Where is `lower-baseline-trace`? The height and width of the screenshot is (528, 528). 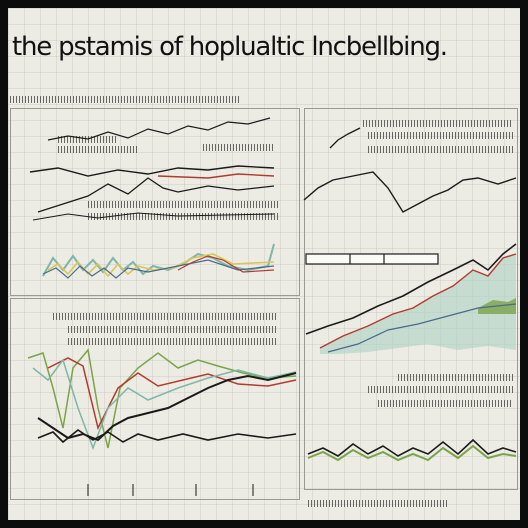 lower-baseline-trace is located at coordinates (167, 436).